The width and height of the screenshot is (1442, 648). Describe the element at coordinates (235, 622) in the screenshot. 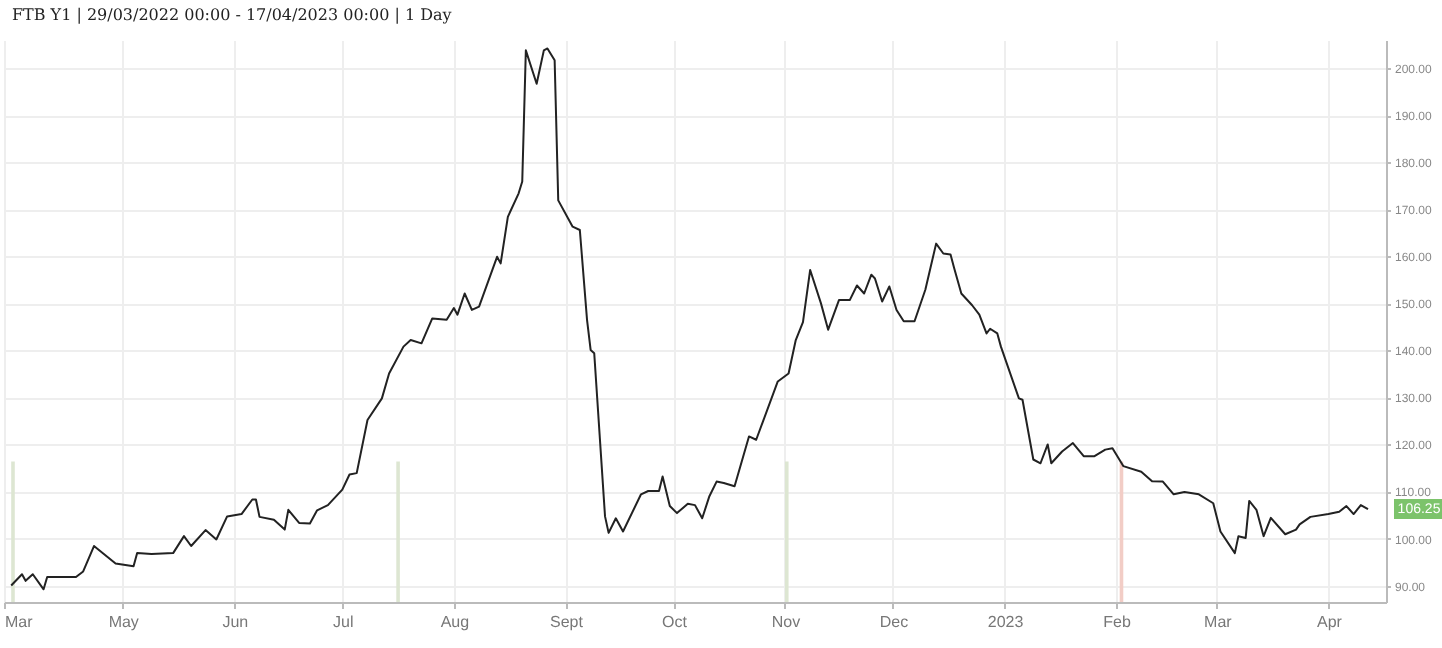

I see `x-tick-label: Jun` at that location.